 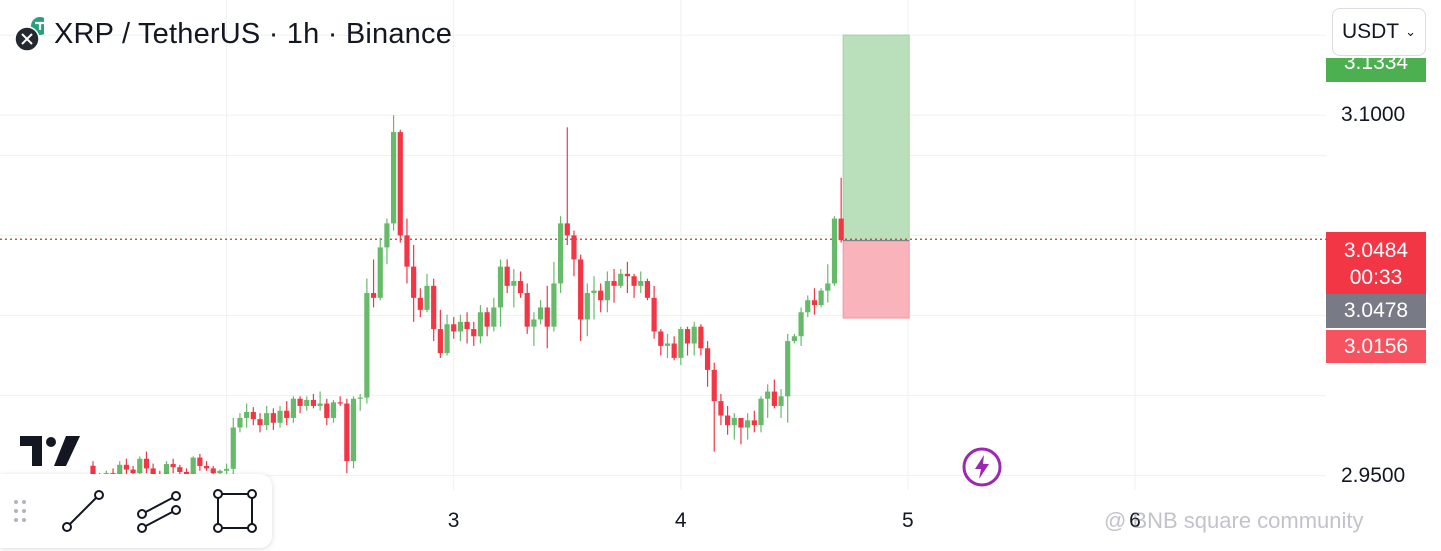 What do you see at coordinates (1379, 32) in the screenshot?
I see `currency-selector: USDT ⌄` at bounding box center [1379, 32].